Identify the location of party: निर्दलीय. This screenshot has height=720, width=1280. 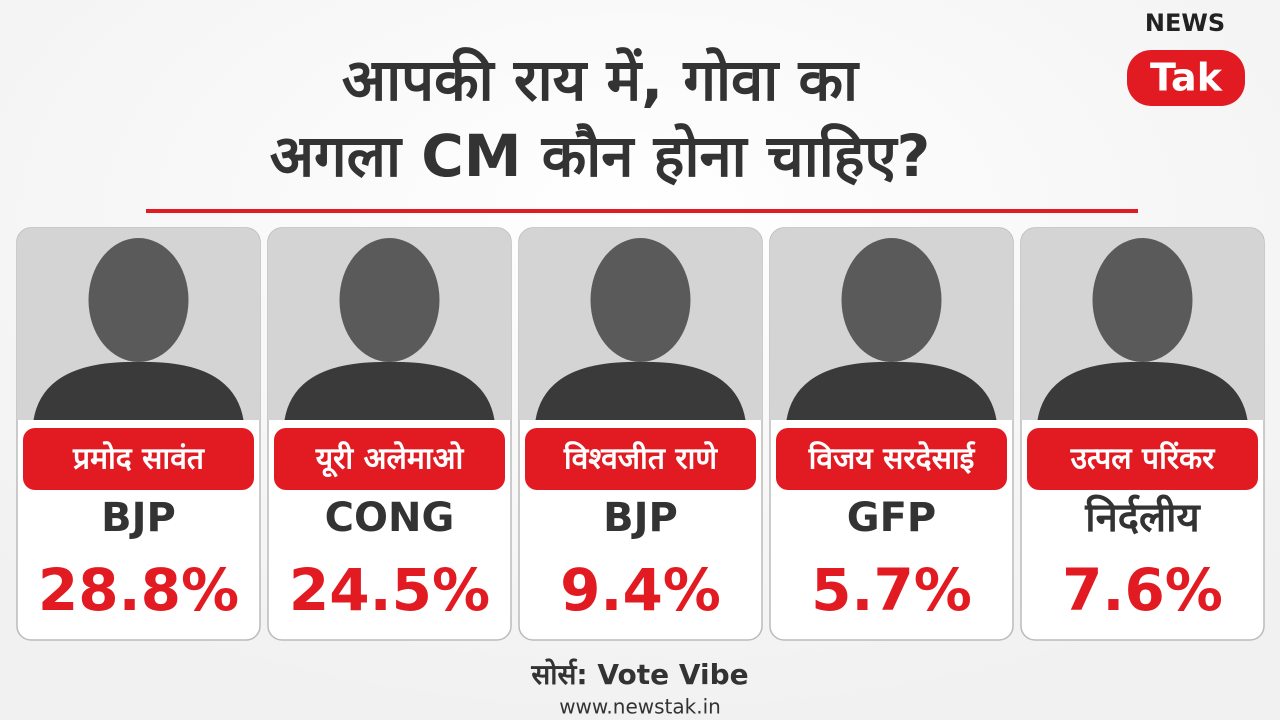
(1142, 517).